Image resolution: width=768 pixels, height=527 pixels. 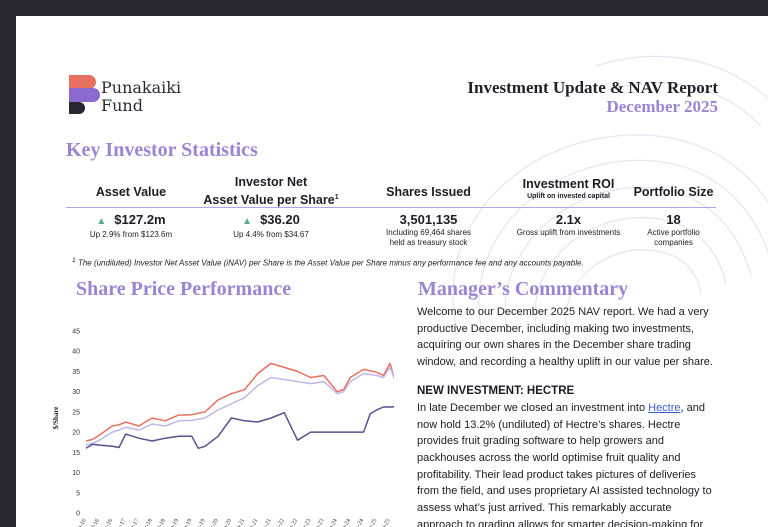 What do you see at coordinates (269, 200) in the screenshot?
I see `header-inav-line2: Asset Value per Share` at bounding box center [269, 200].